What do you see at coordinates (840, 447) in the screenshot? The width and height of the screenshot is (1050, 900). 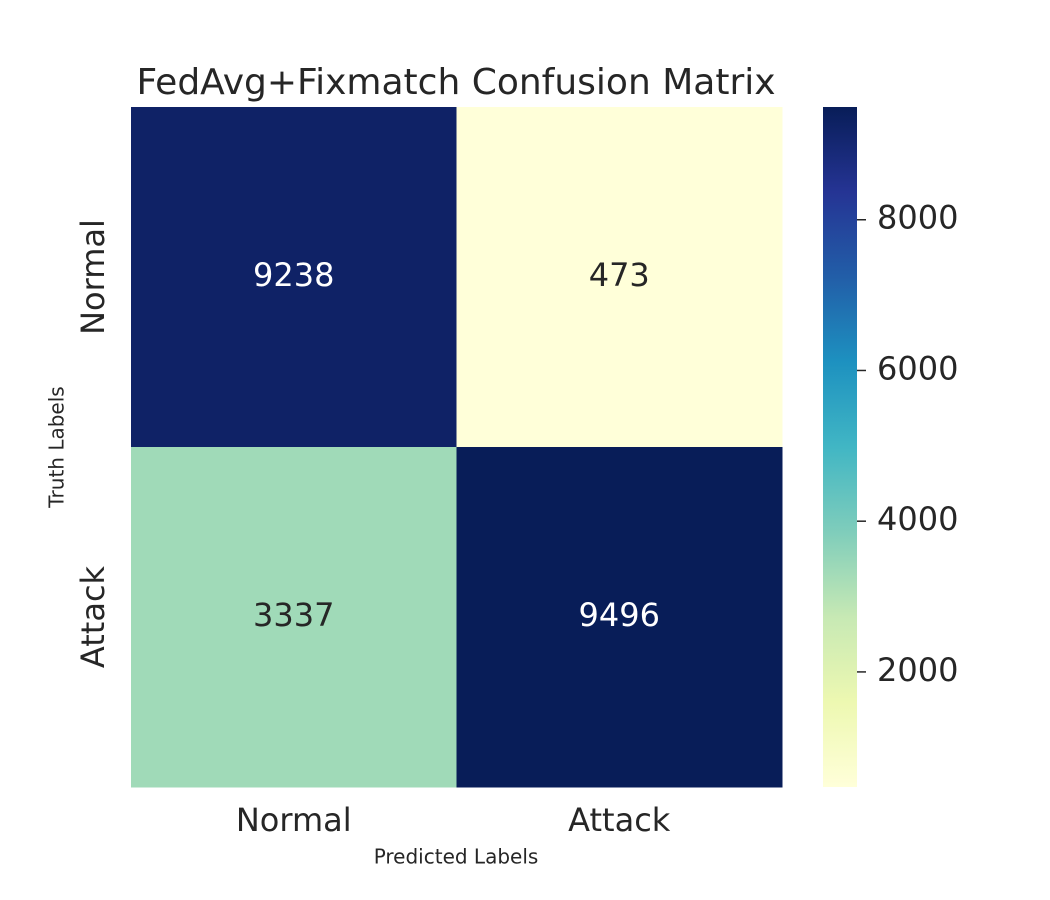 I see `colorbar` at bounding box center [840, 447].